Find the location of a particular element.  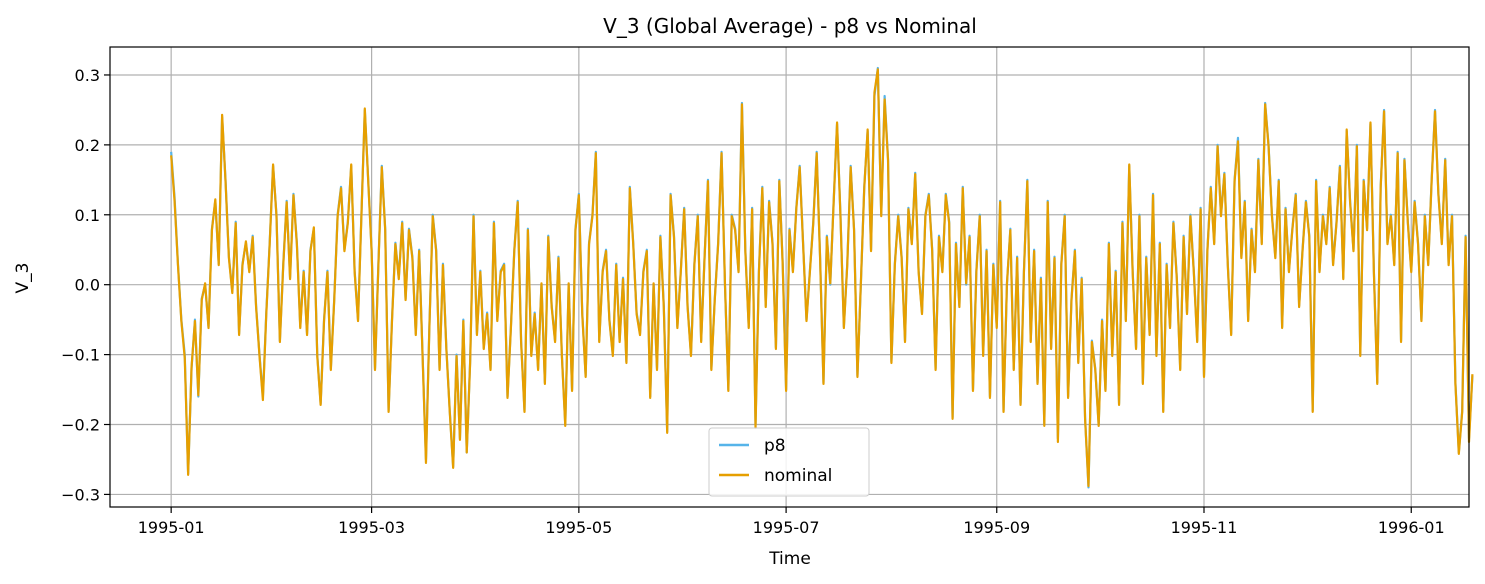

y-tick-label: −0.1 is located at coordinates (80, 355).